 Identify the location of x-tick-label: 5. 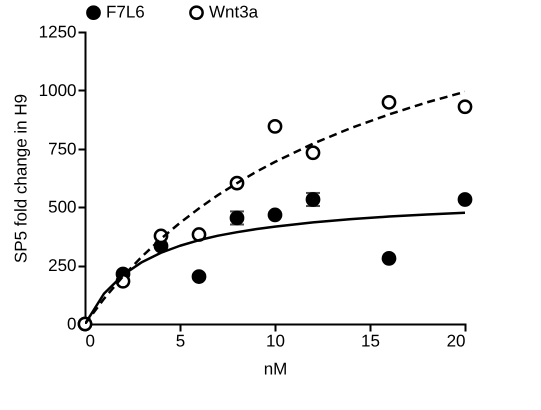
(181, 341).